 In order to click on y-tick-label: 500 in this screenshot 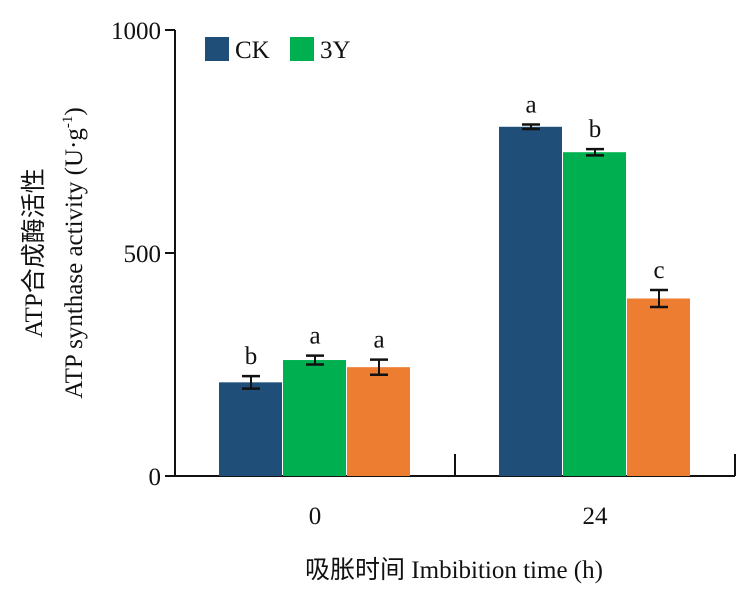, I will do `click(143, 254)`.